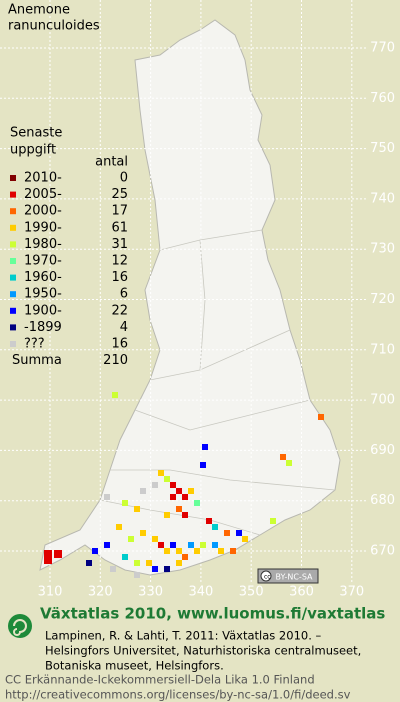 The height and width of the screenshot is (702, 400). I want to click on north-label: 750, so click(382, 148).